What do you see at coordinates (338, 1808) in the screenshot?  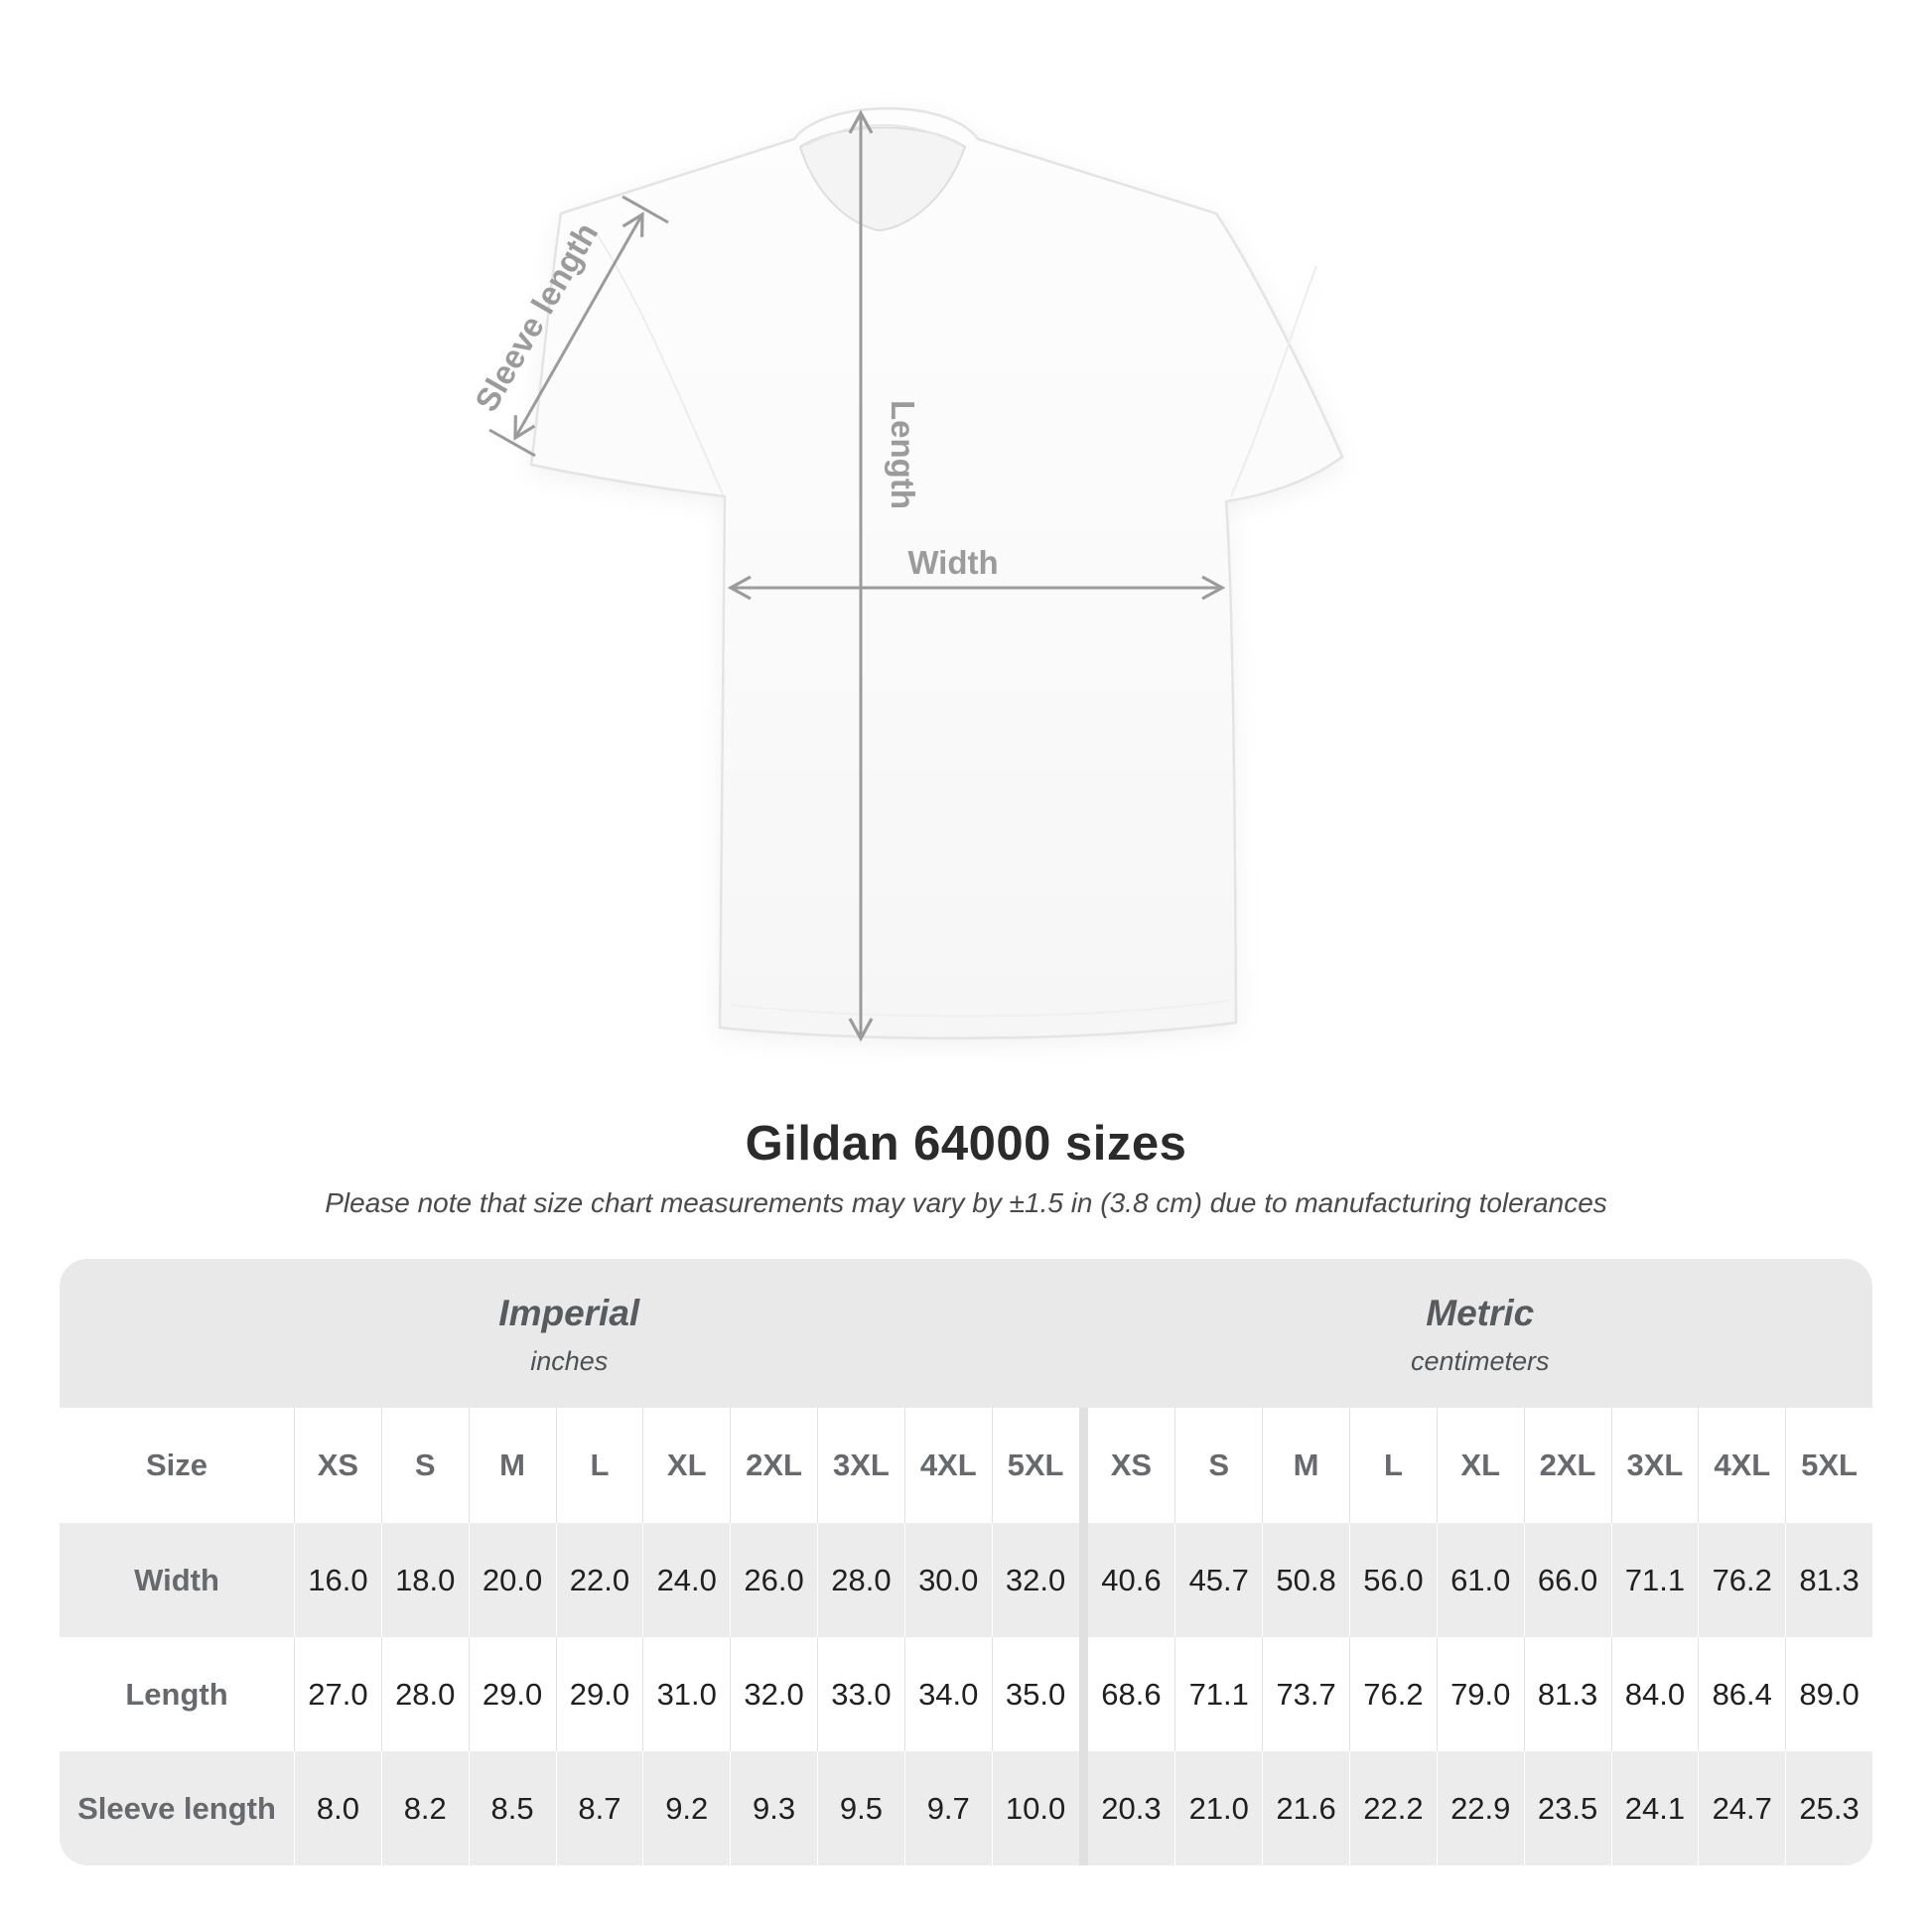 I see `size-value-cell: 8.0` at bounding box center [338, 1808].